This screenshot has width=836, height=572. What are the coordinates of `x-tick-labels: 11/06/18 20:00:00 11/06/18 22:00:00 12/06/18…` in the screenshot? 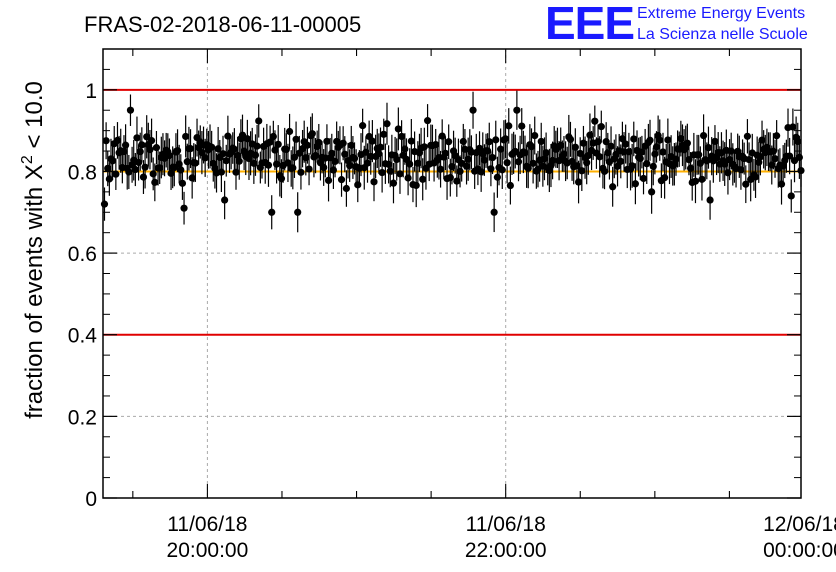 It's located at (501, 537).